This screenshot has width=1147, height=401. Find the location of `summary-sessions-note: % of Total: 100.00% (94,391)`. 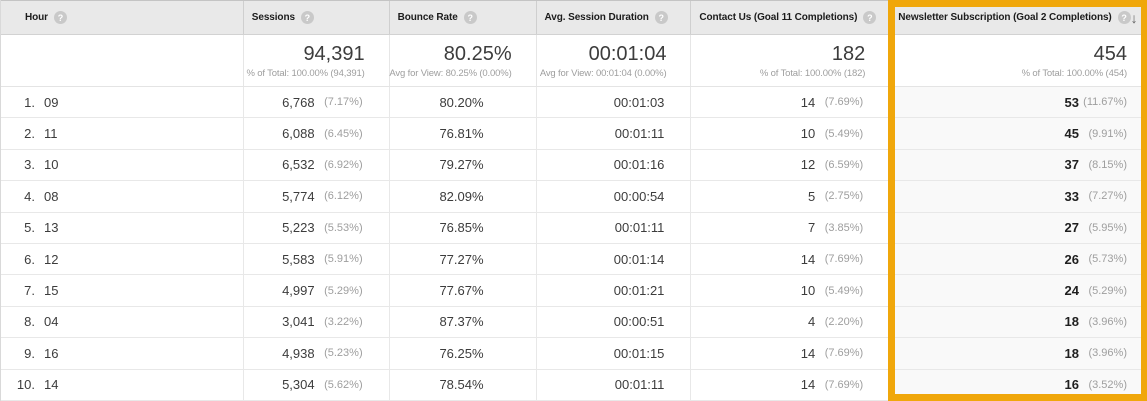

summary-sessions-note: % of Total: 100.00% (94,391) is located at coordinates (305, 73).